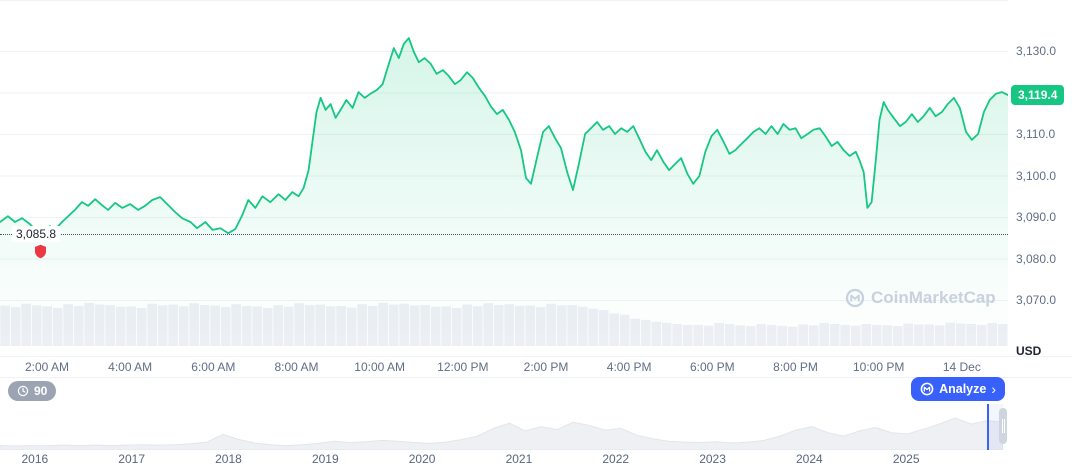 The image size is (1072, 470). What do you see at coordinates (501, 433) in the screenshot?
I see `navigator-area` at bounding box center [501, 433].